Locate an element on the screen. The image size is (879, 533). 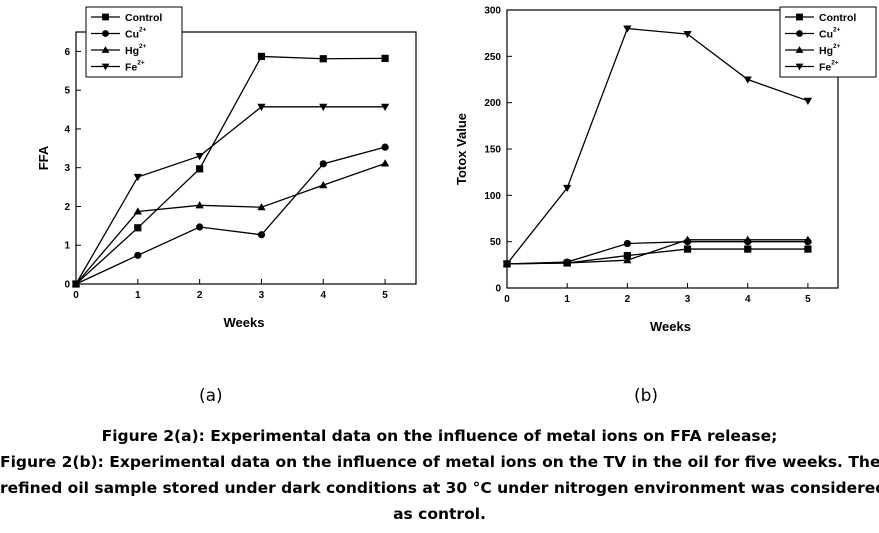
totox-x-axis-label: Weeks is located at coordinates (670, 326).